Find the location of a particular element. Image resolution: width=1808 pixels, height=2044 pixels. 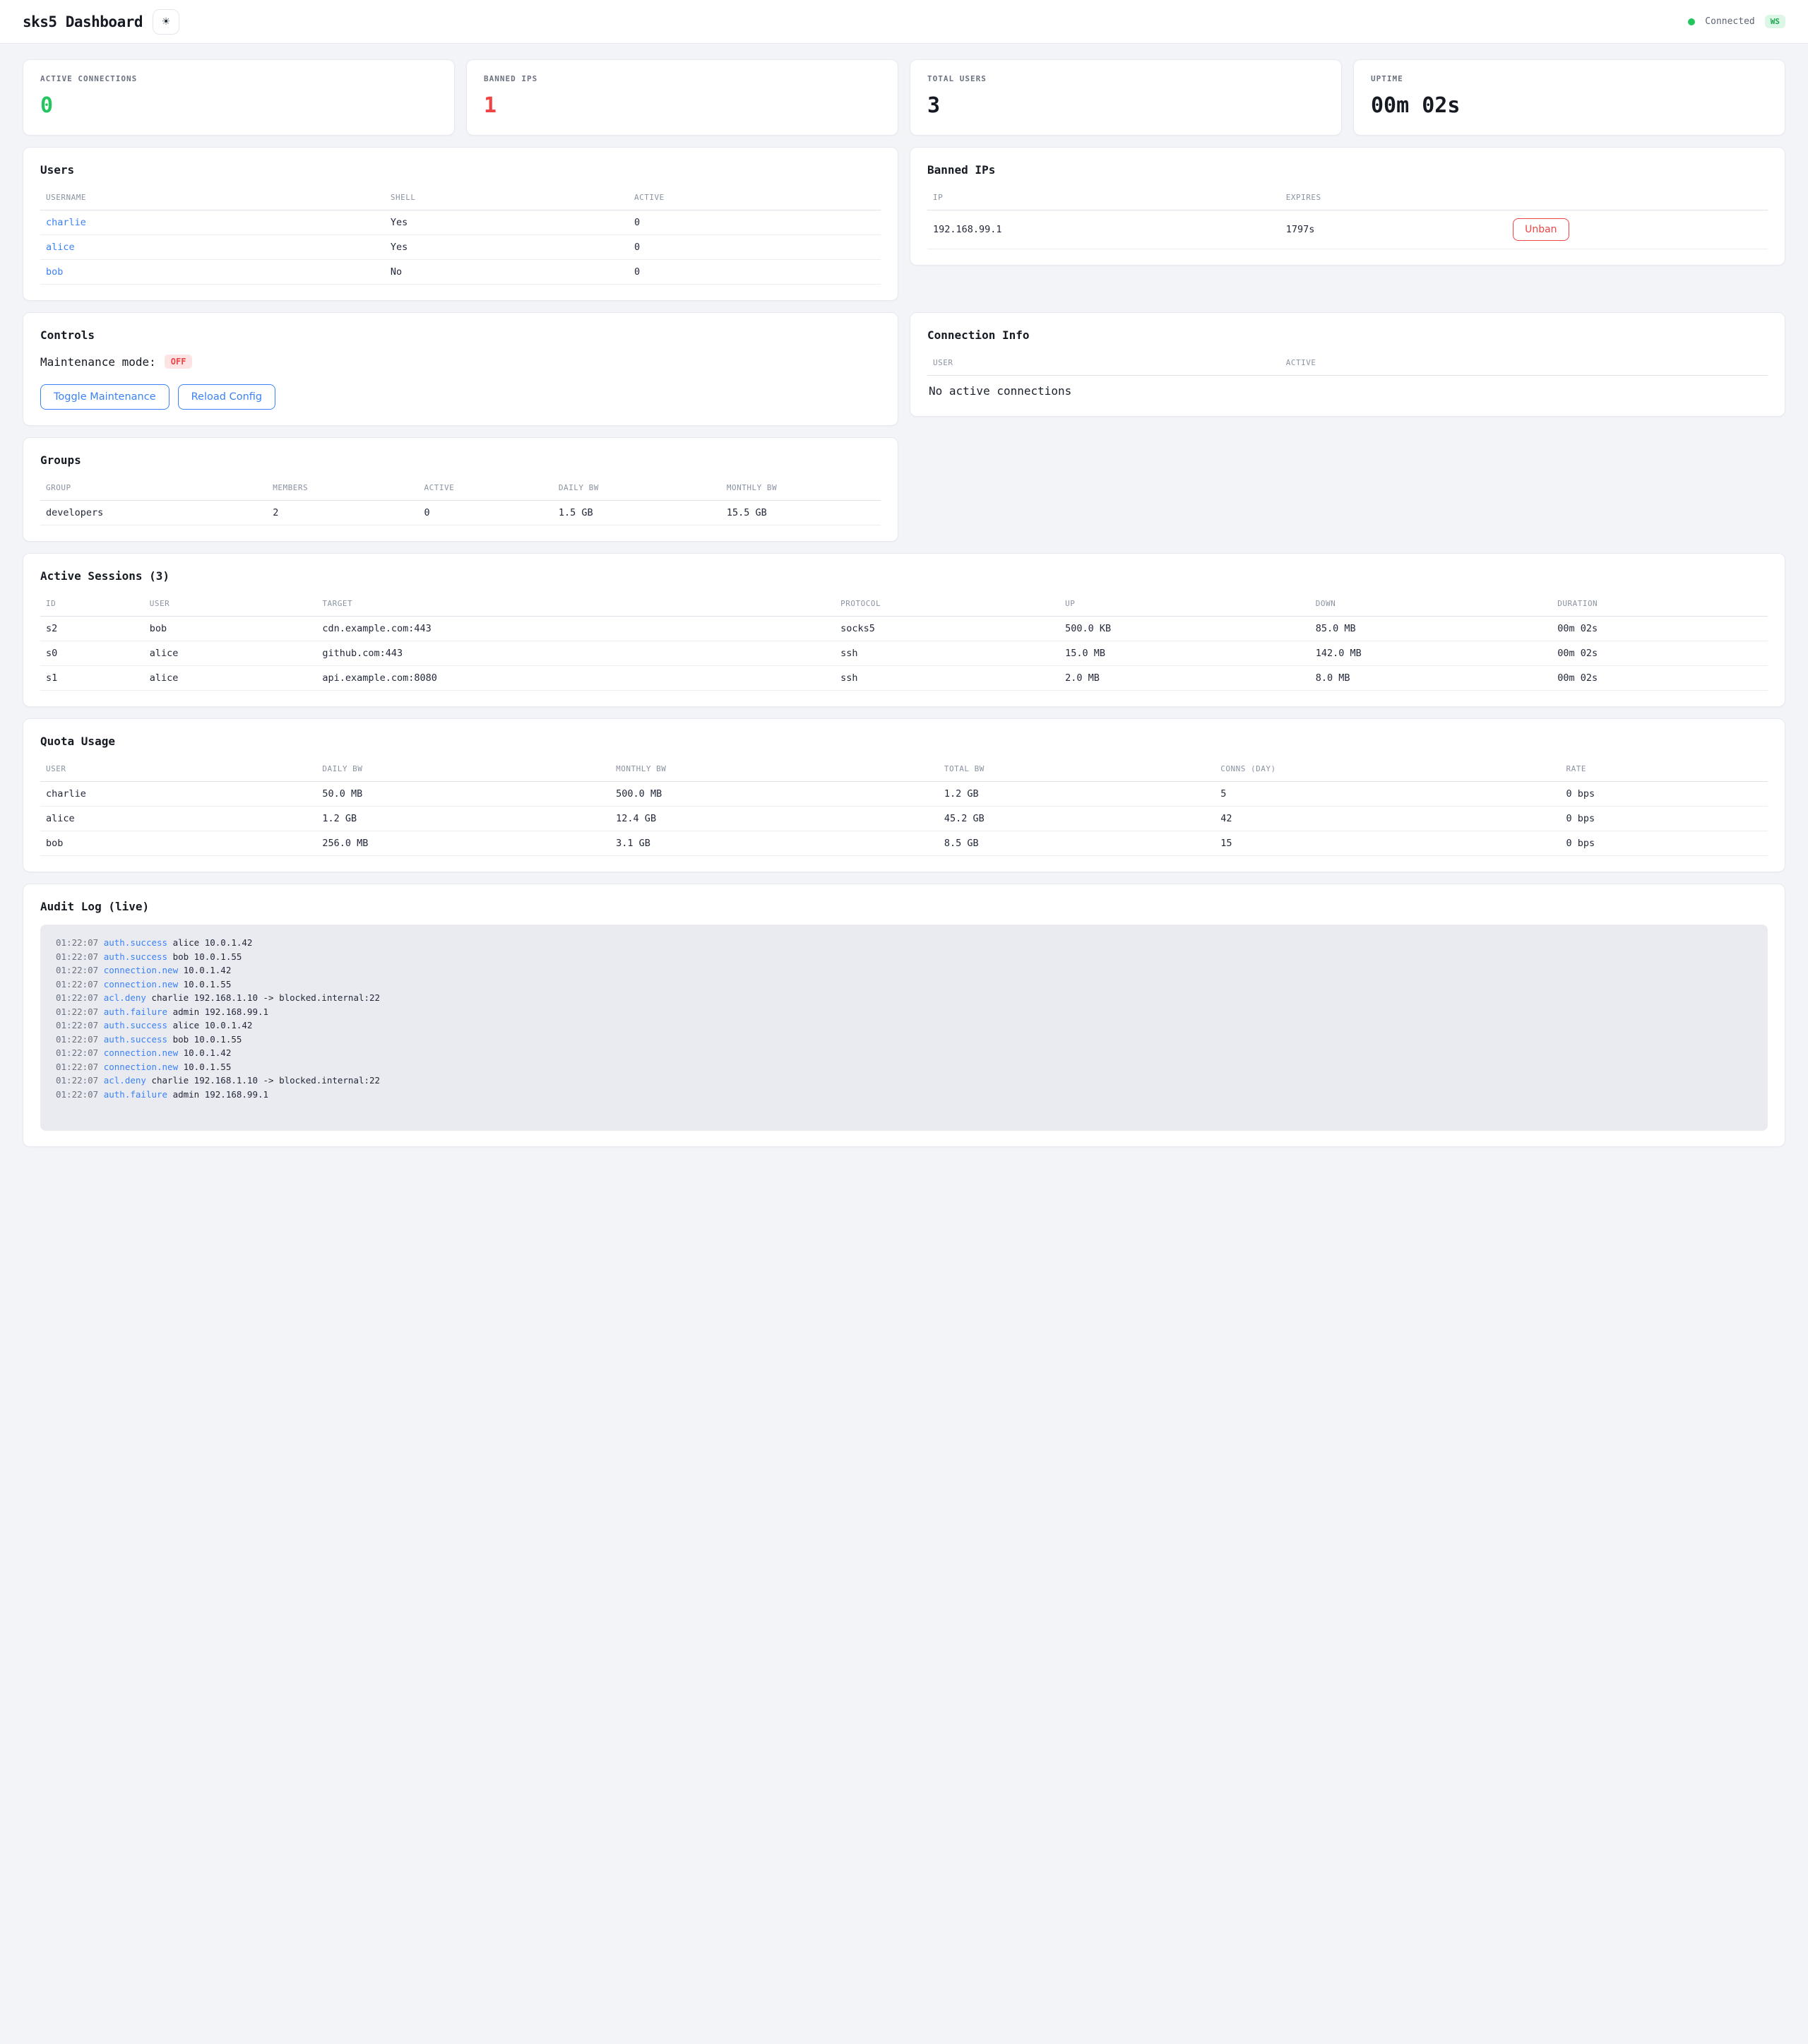

column-header: TARGET is located at coordinates (575, 605).